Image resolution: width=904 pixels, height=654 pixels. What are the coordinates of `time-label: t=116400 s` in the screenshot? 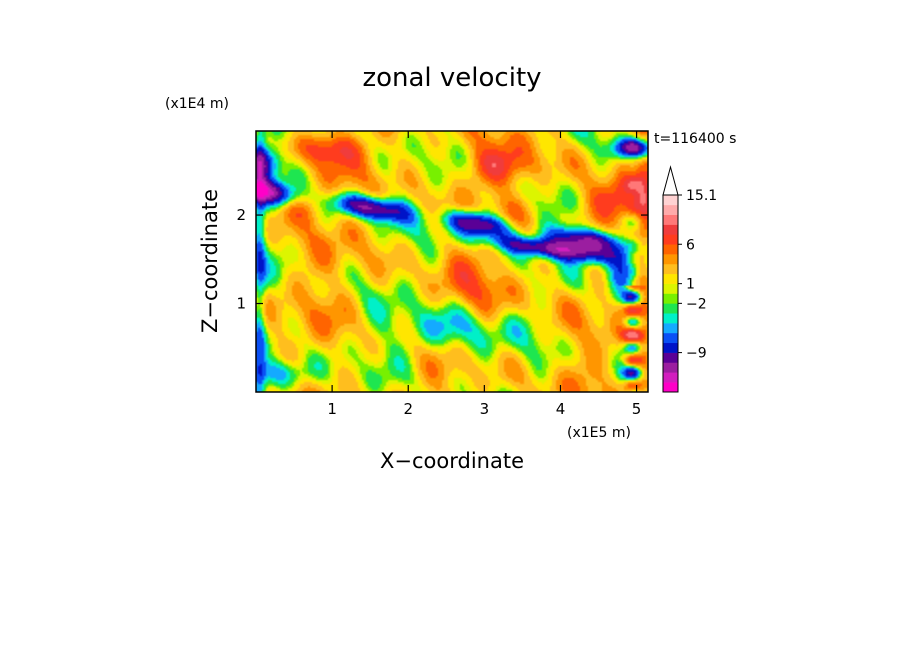 It's located at (695, 139).